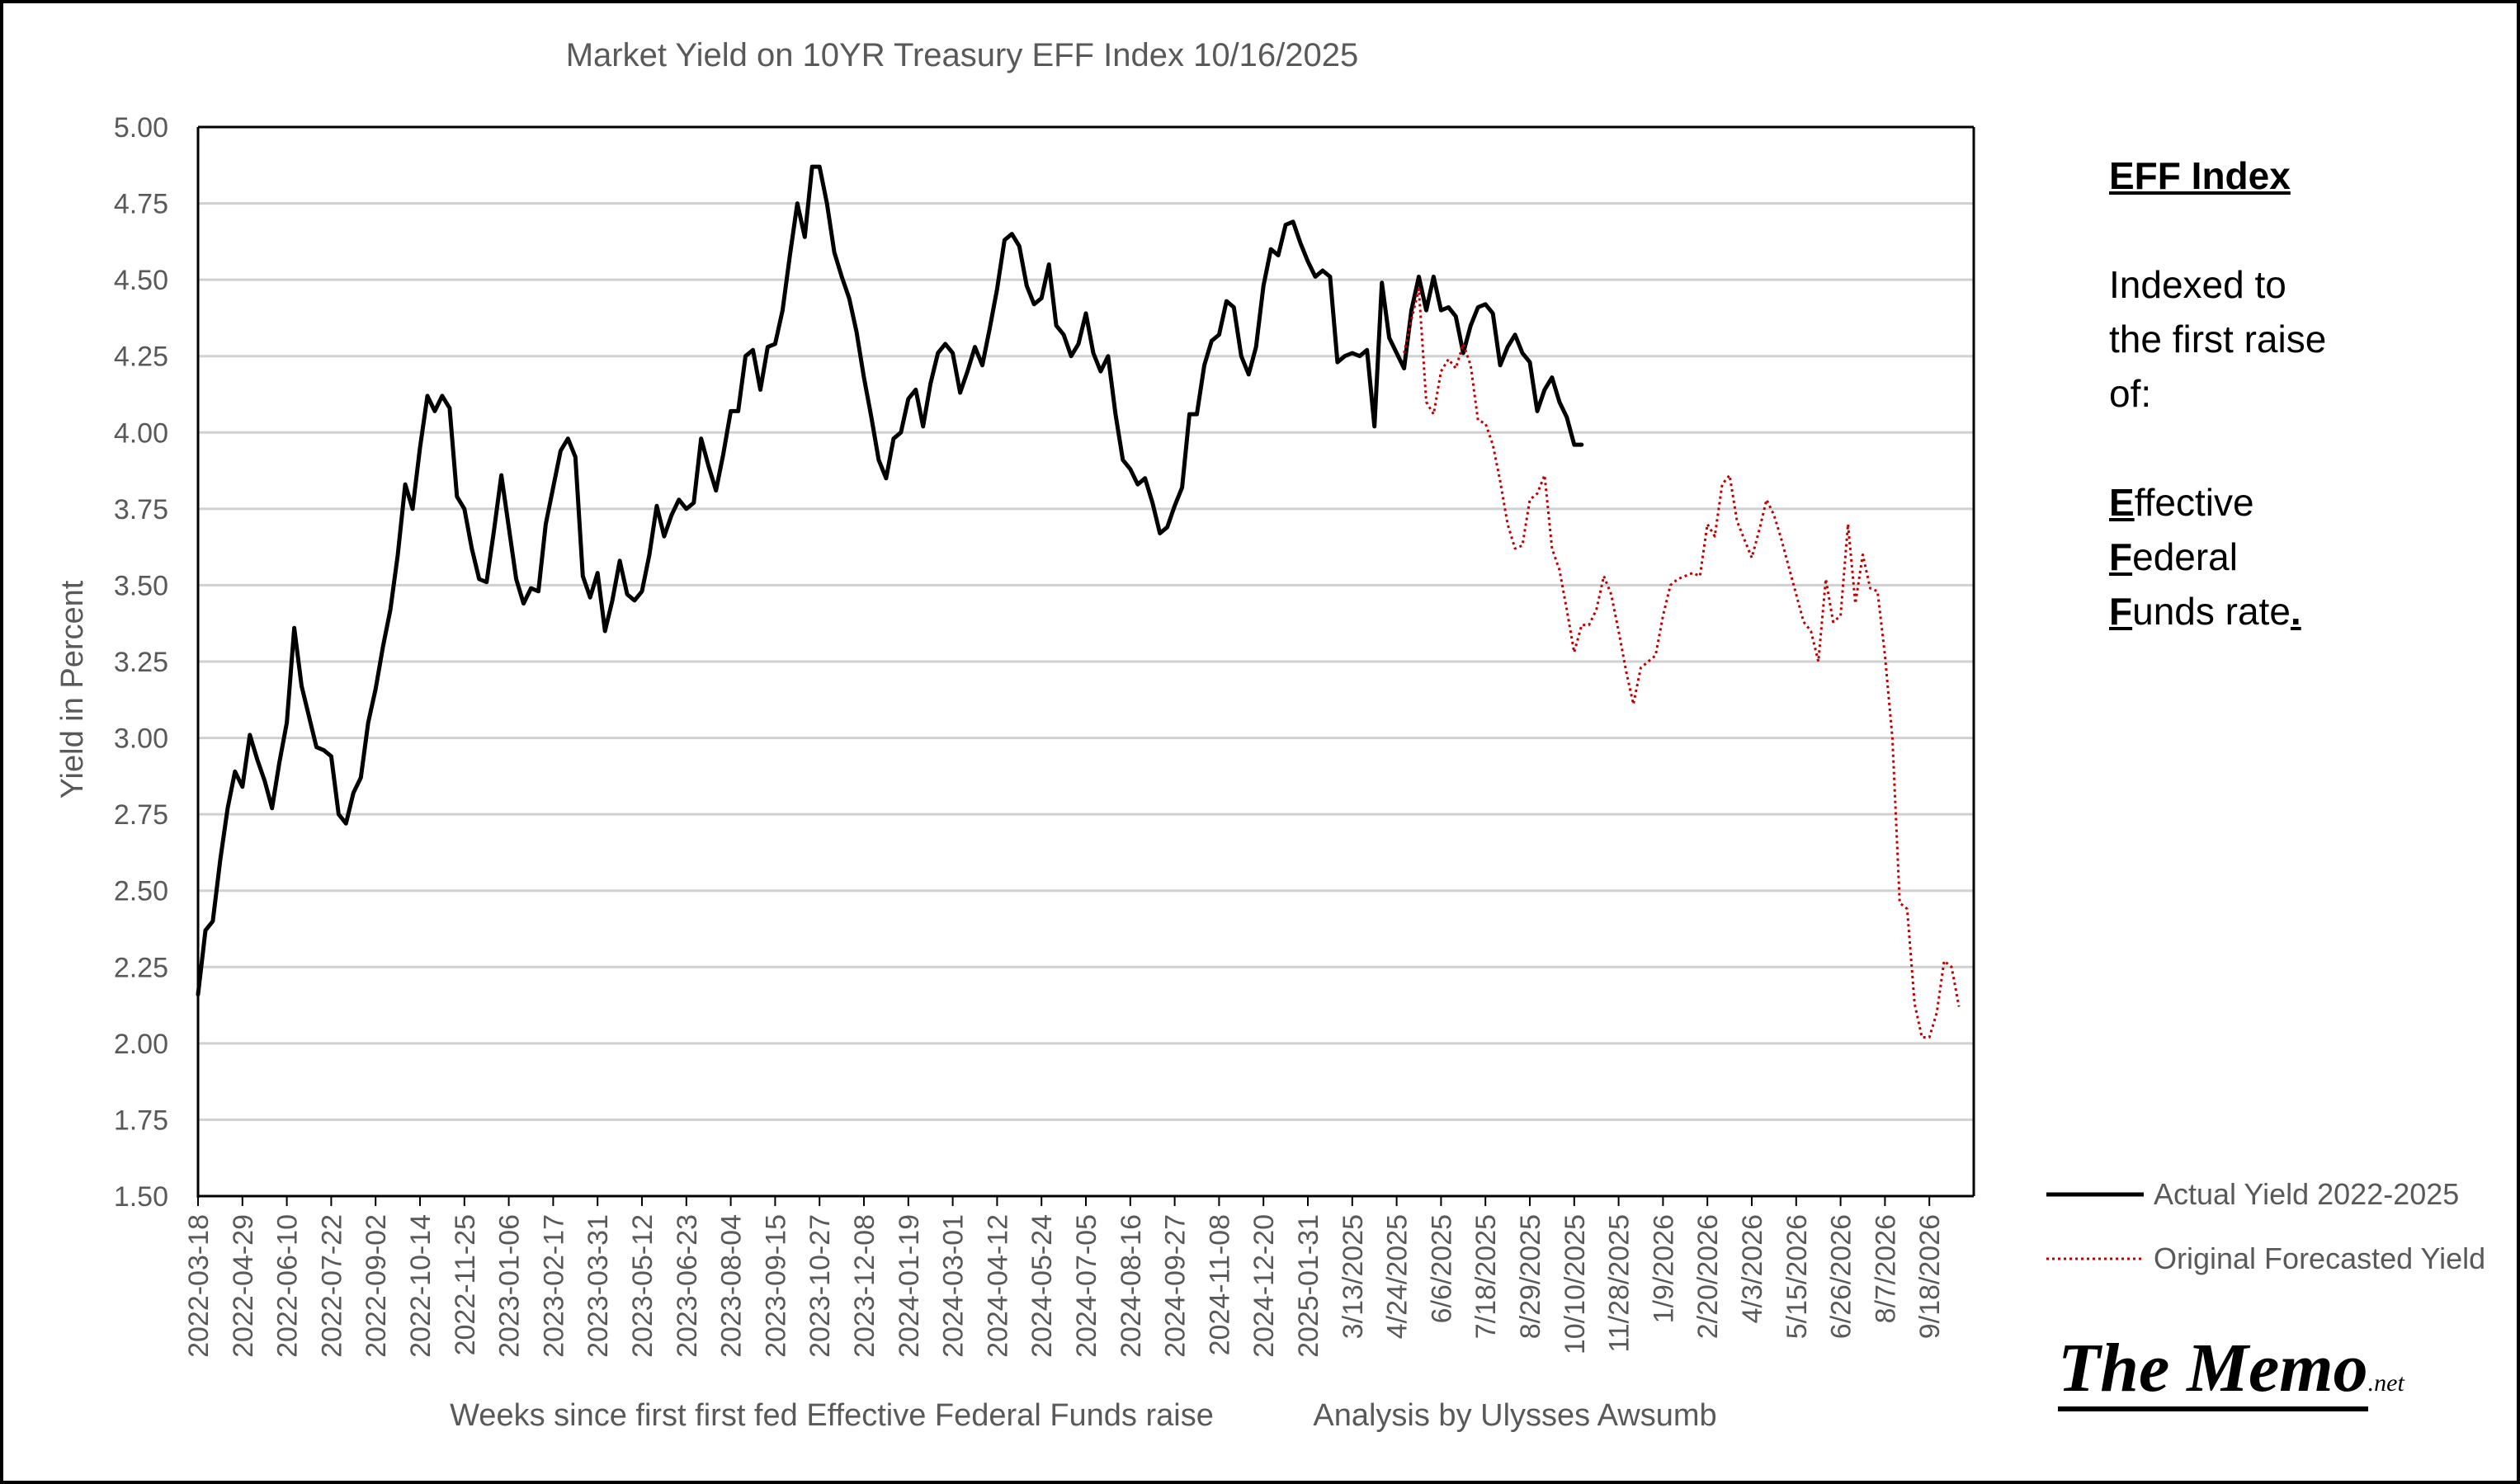 Image resolution: width=2520 pixels, height=1484 pixels. Describe the element at coordinates (1308, 1286) in the screenshot. I see `x-tick-label: 2025-01-31` at that location.